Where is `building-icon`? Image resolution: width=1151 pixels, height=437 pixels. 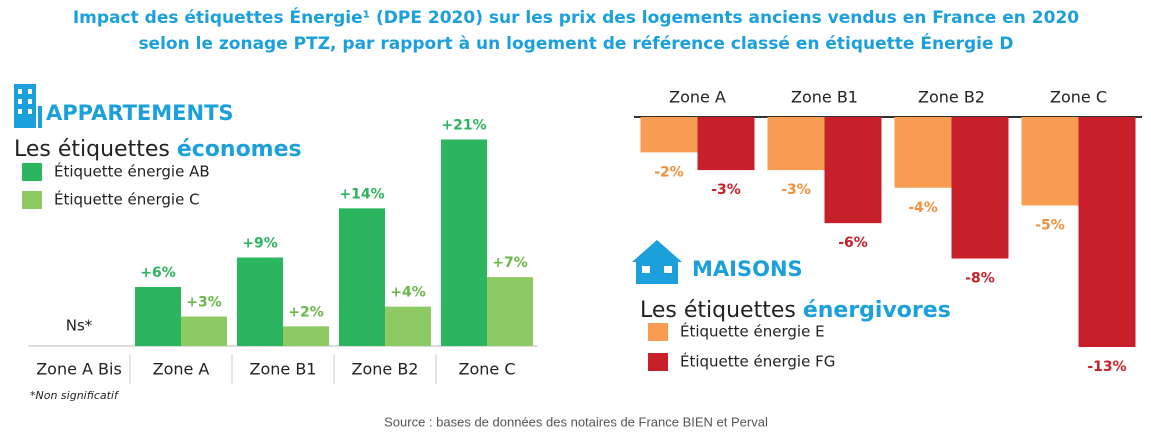 building-icon is located at coordinates (28, 106).